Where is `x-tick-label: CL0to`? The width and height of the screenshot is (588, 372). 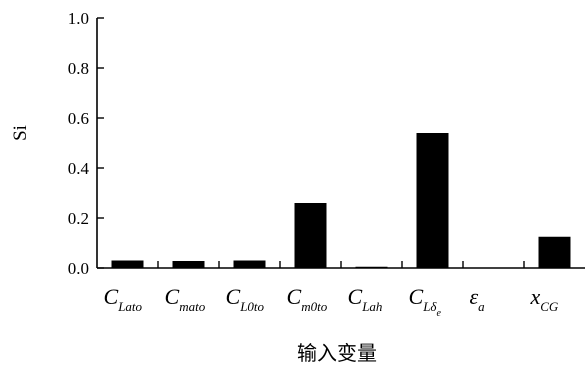
x-tick-label: CL0to is located at coordinates (245, 299).